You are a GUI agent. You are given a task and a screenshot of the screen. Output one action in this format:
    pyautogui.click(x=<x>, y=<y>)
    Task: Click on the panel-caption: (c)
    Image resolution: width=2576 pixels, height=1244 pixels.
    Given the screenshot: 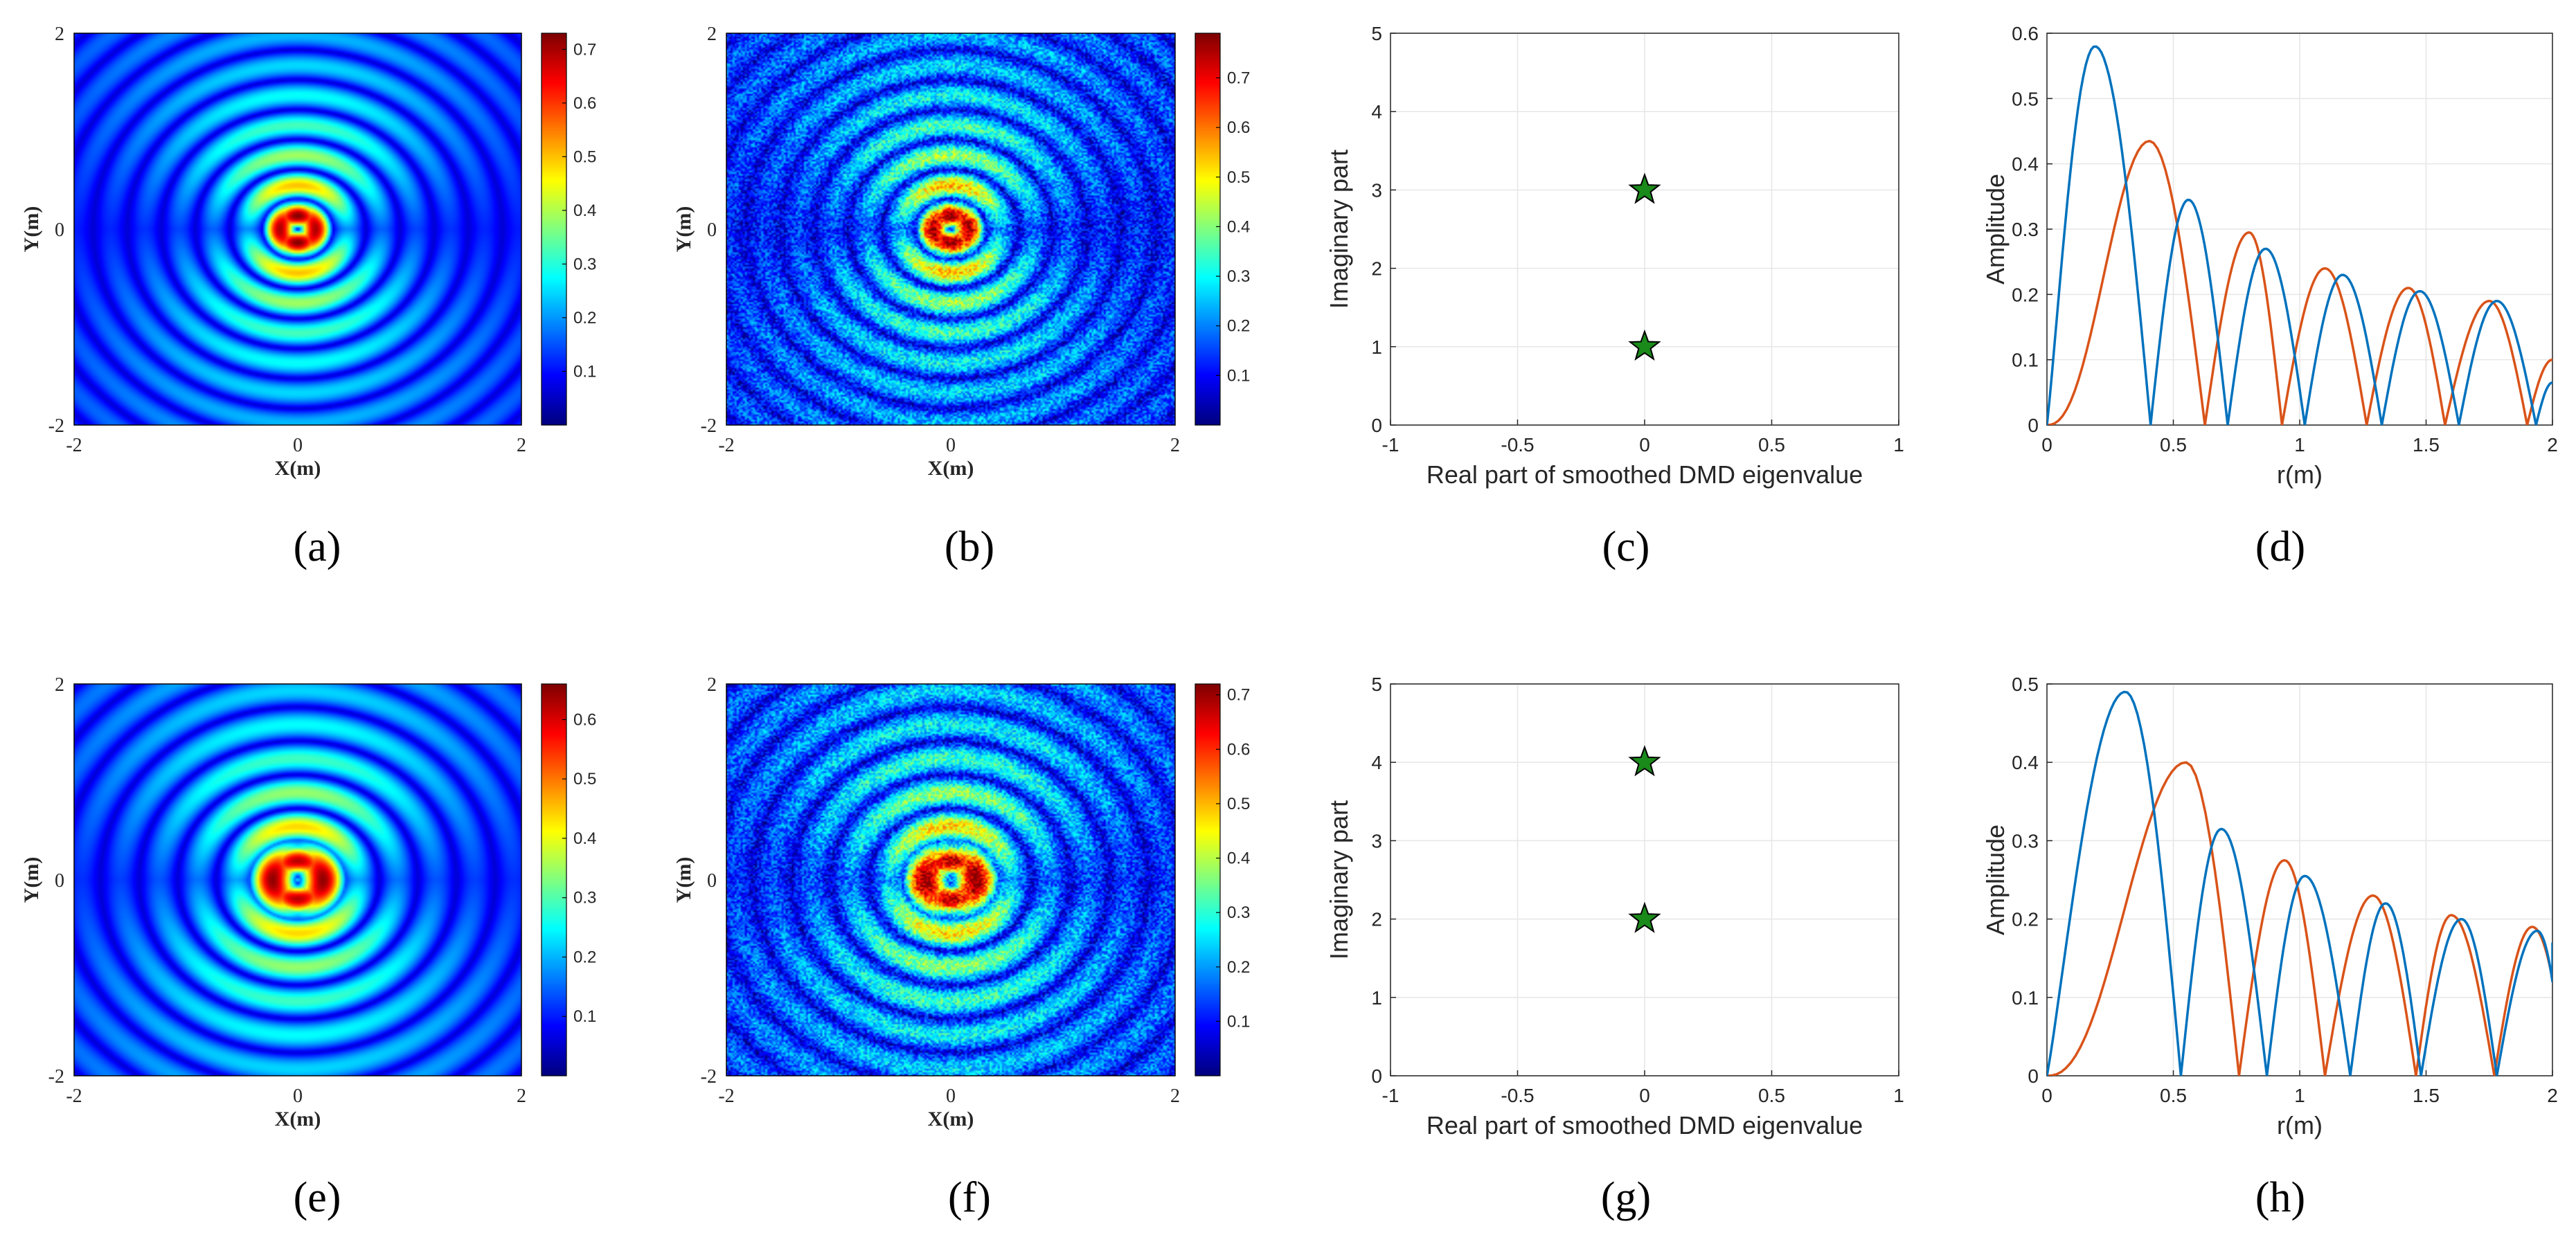 What is the action you would take?
    pyautogui.click(x=1626, y=546)
    